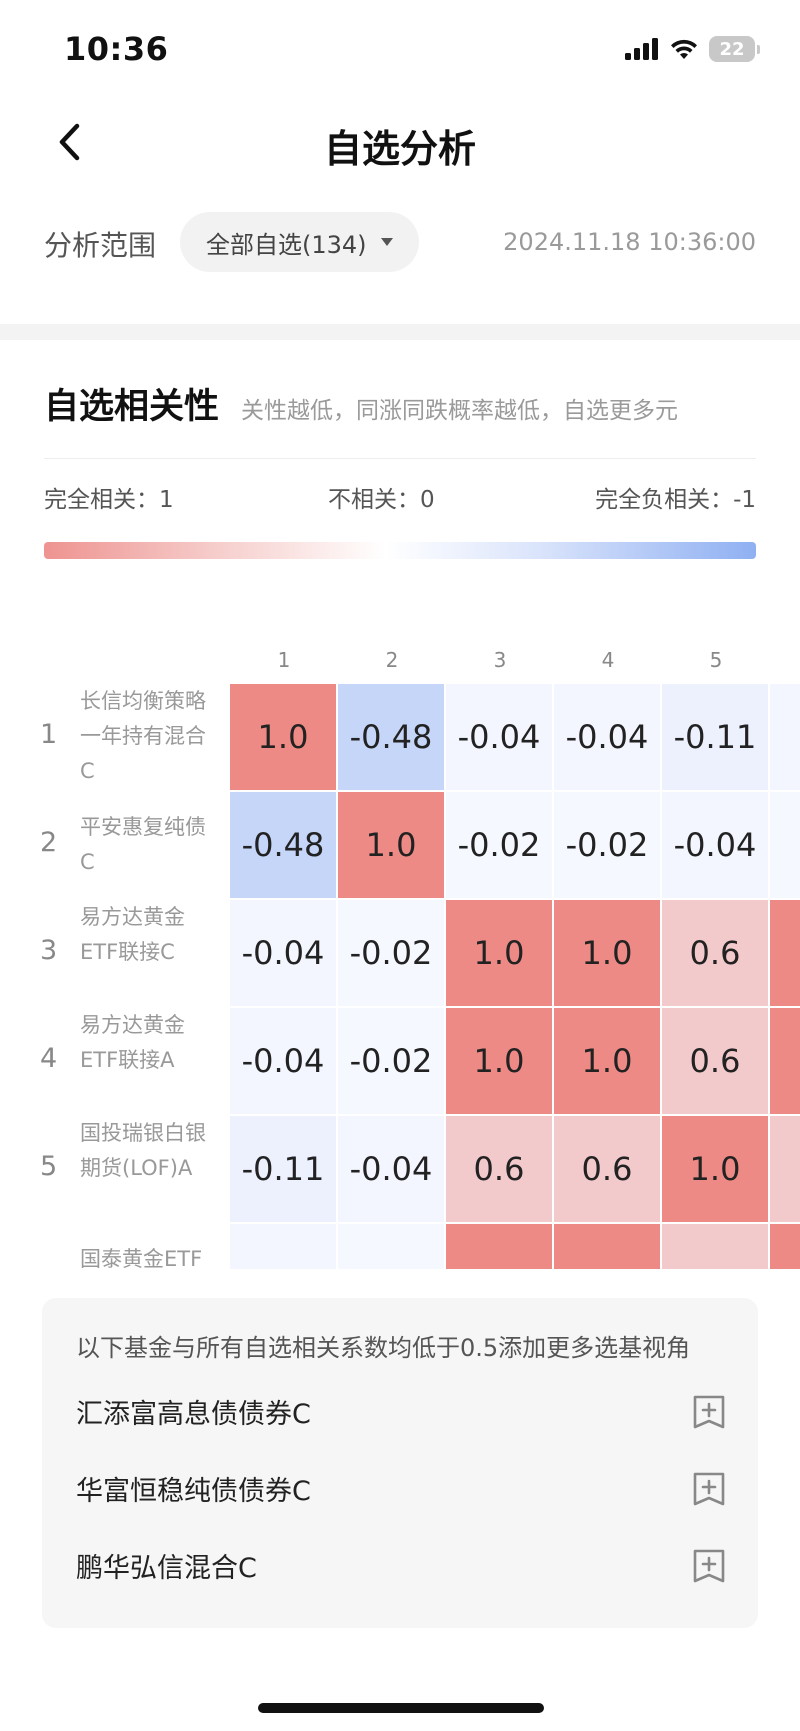  What do you see at coordinates (400, 50) in the screenshot?
I see `status-bar: 10:36 22` at bounding box center [400, 50].